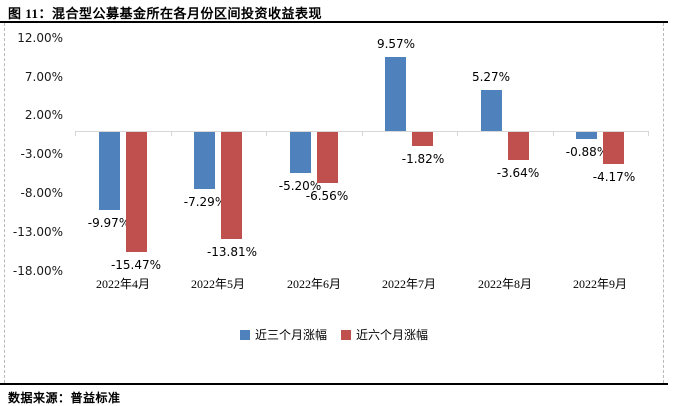 This screenshot has width=679, height=406. Describe the element at coordinates (43, 76) in the screenshot. I see `y-axis-tick-label: 7.00%` at that location.